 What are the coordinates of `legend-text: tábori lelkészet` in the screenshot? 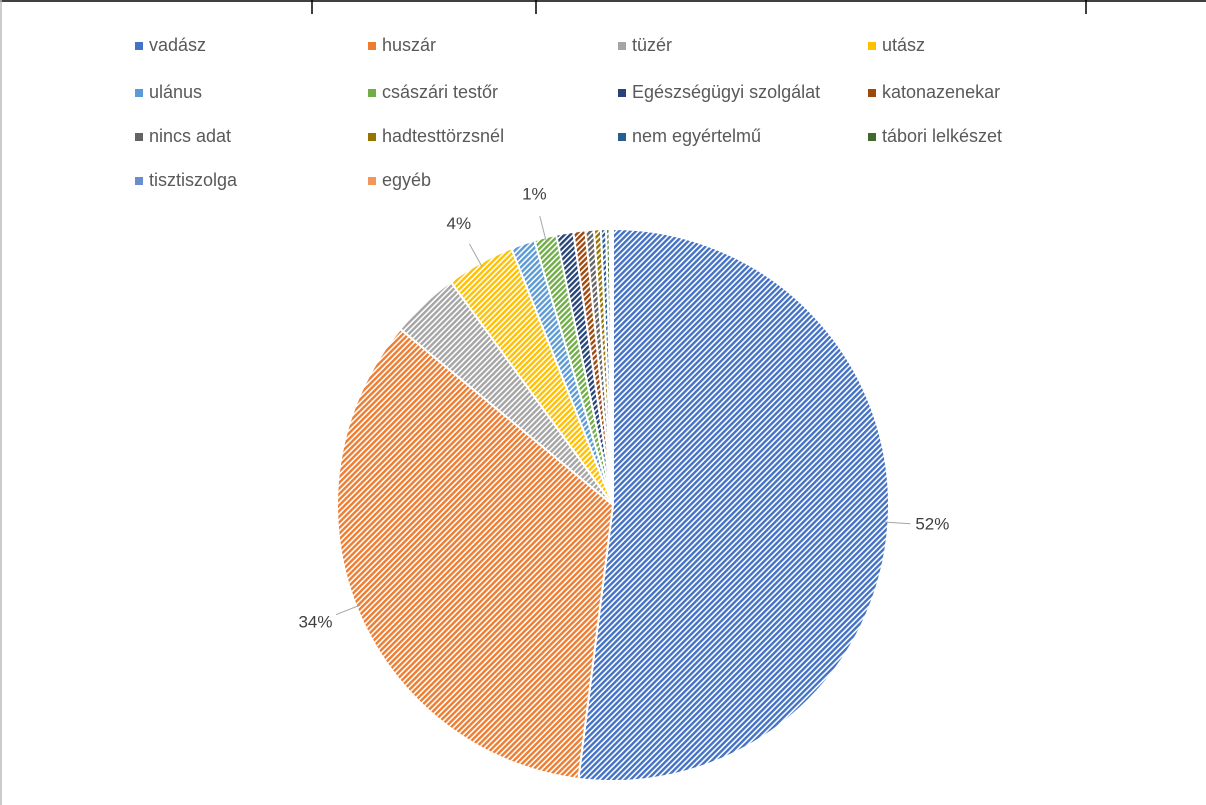 It's located at (942, 136).